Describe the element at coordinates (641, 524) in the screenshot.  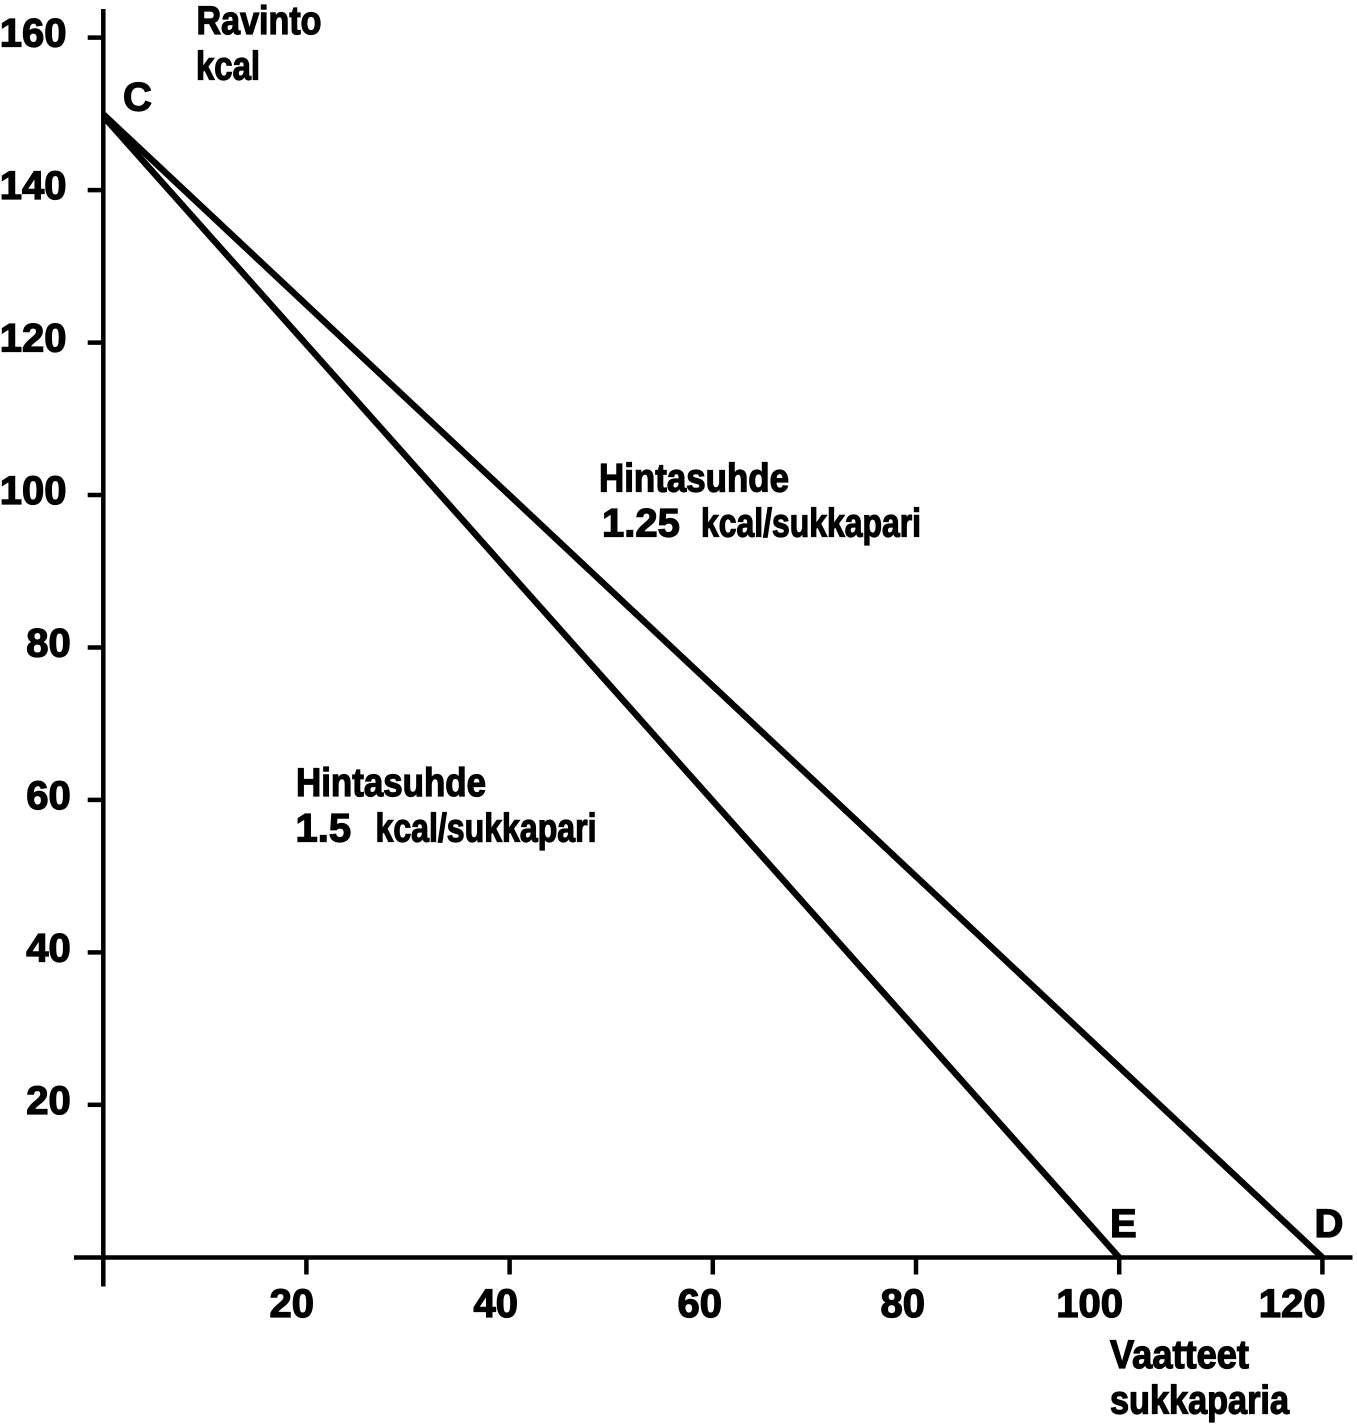
I see `svg-text: 1.25` at that location.